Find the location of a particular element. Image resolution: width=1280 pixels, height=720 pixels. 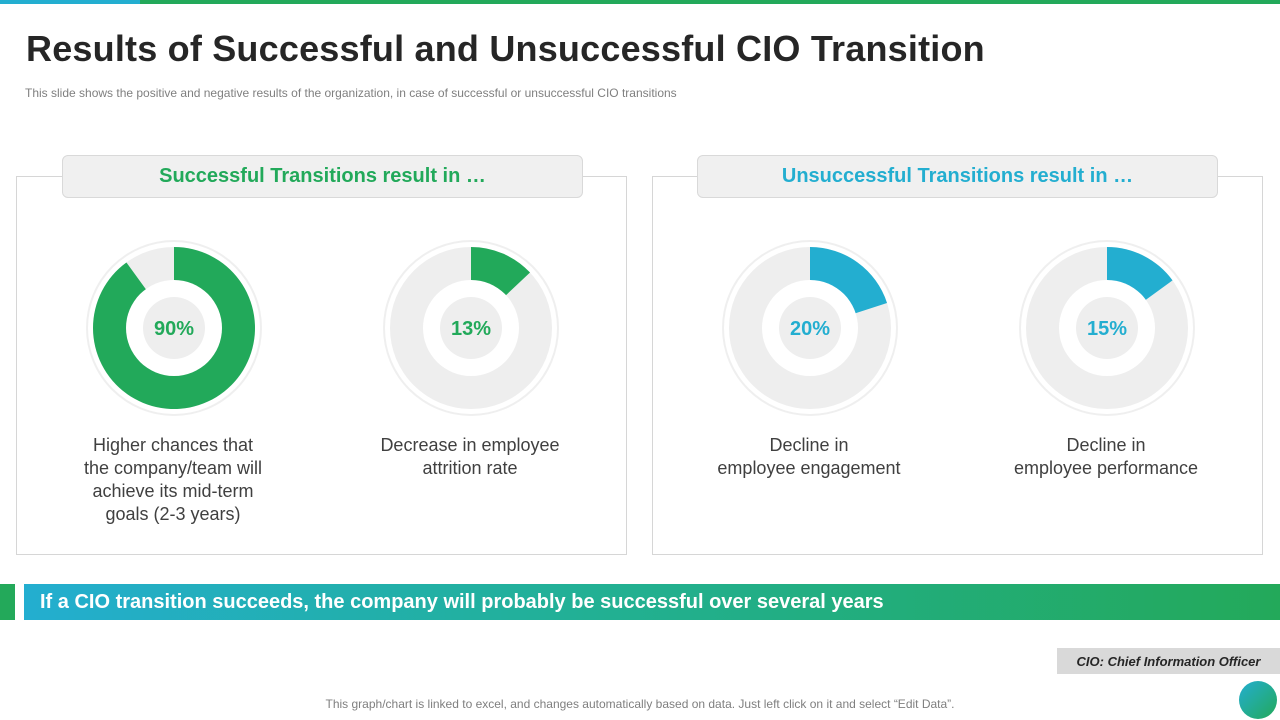

abbreviation-note: CIO: Chief Information Officer is located at coordinates (1168, 661).